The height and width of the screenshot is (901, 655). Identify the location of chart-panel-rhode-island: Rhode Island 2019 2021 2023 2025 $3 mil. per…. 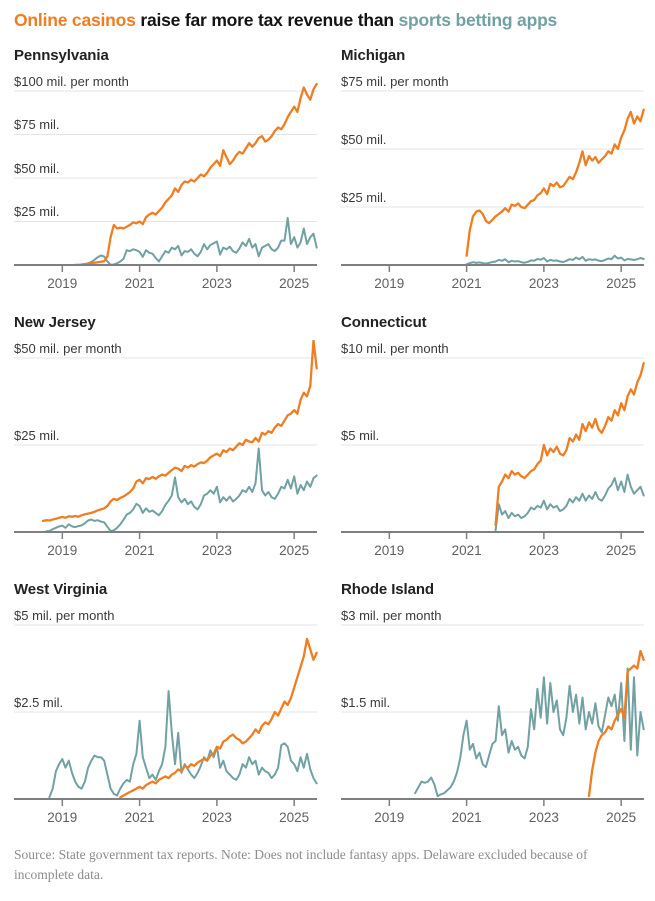
(493, 706).